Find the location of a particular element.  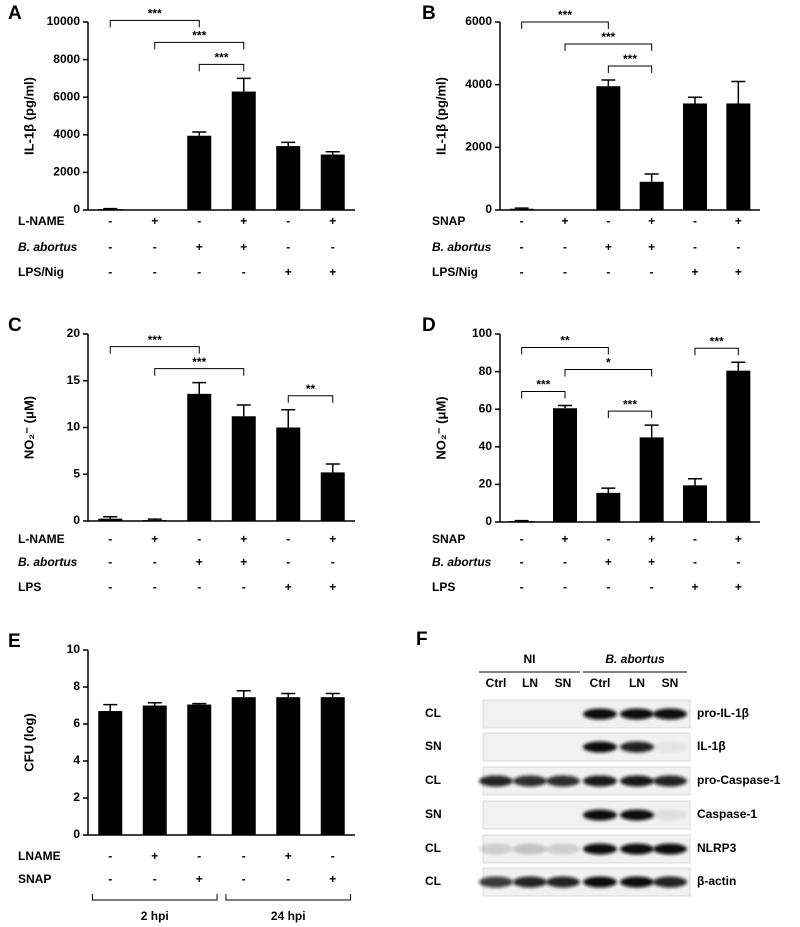

lane-label: LN is located at coordinates (530, 683).